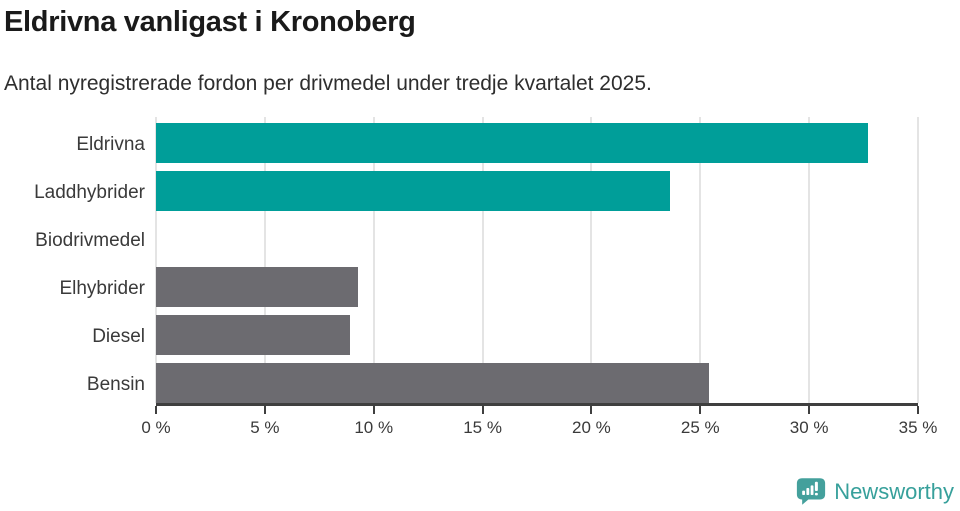  I want to click on x-tick-label-0: 0 %, so click(156, 427).